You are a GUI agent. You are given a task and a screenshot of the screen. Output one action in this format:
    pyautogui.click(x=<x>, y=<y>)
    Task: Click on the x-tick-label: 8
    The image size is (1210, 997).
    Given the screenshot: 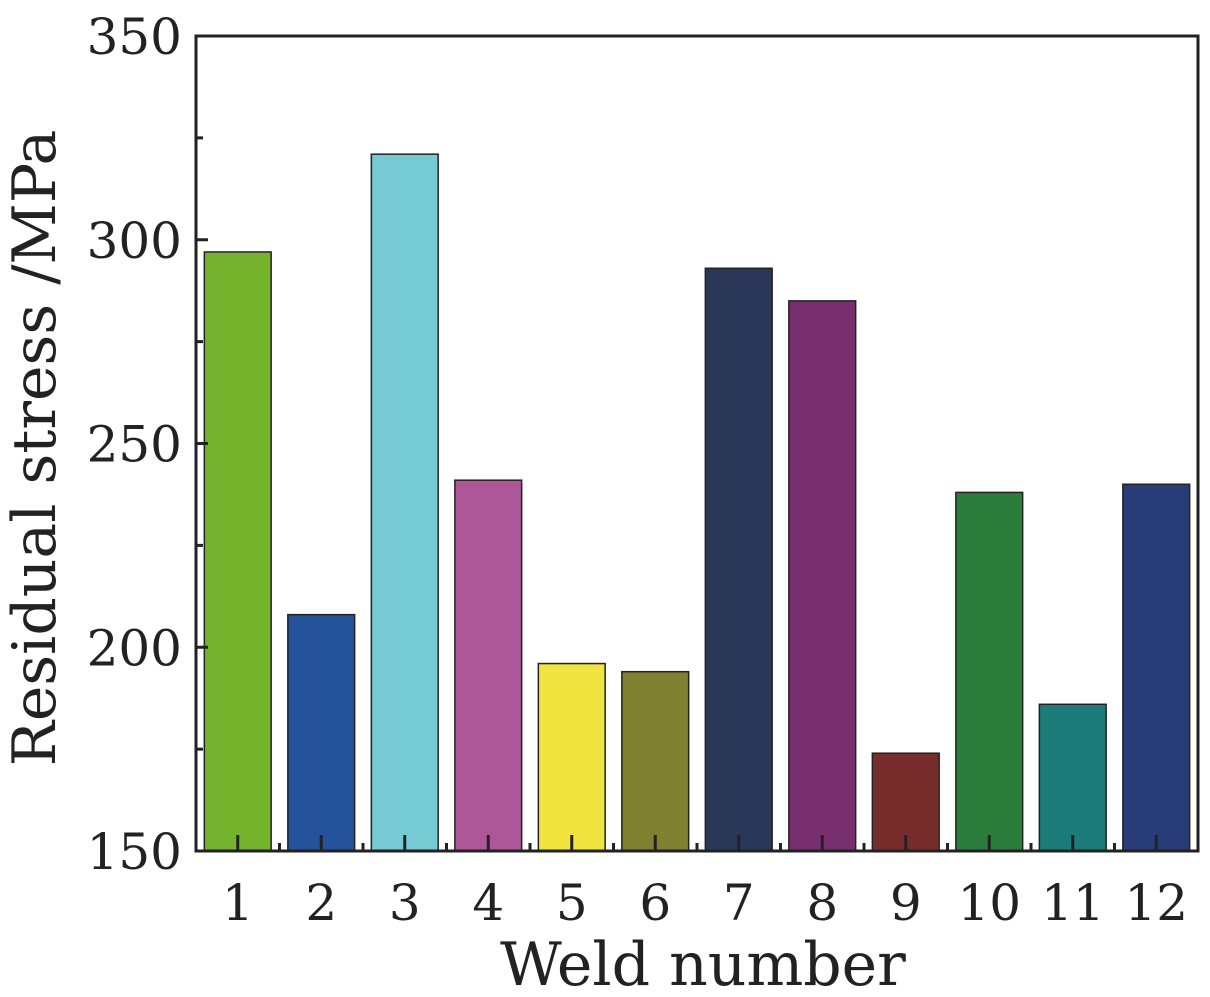 What is the action you would take?
    pyautogui.click(x=822, y=903)
    